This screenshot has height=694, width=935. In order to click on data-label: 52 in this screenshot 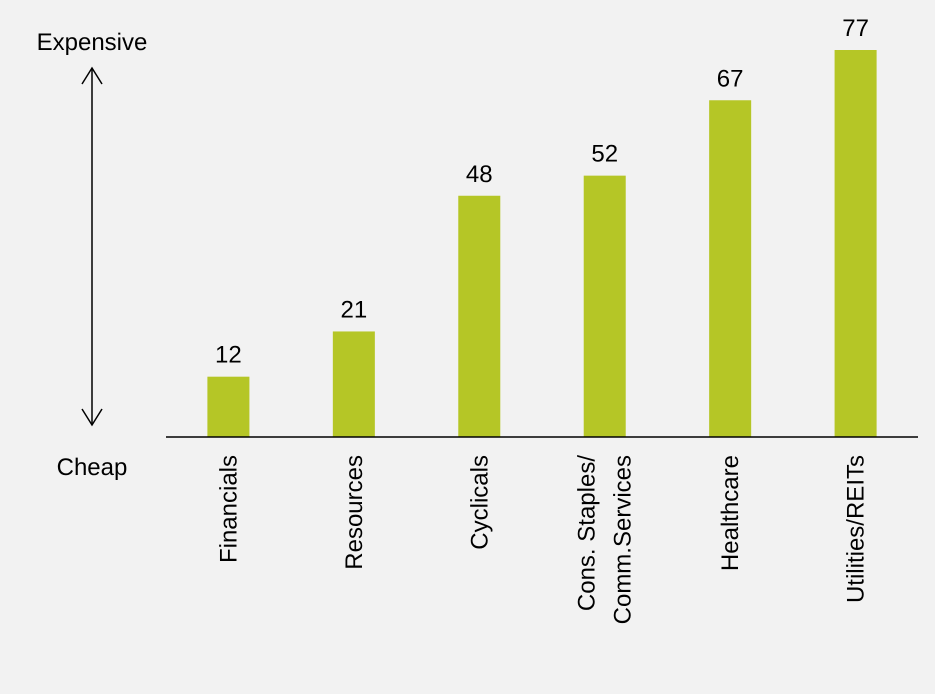, I will do `click(604, 154)`.